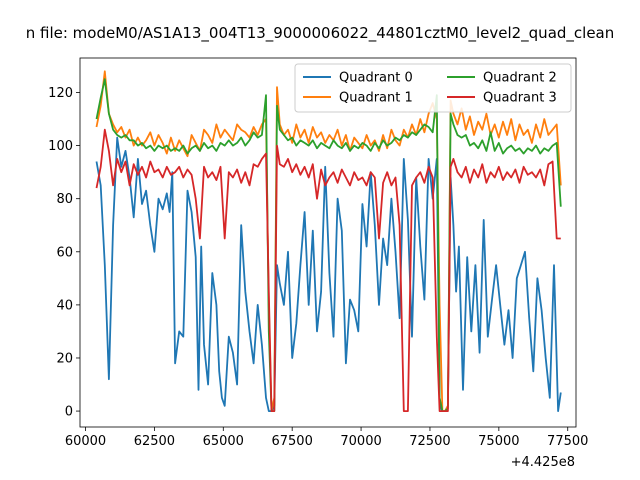 Image resolution: width=640 pixels, height=480 pixels. I want to click on x-tick-label: 60000, so click(85, 441).